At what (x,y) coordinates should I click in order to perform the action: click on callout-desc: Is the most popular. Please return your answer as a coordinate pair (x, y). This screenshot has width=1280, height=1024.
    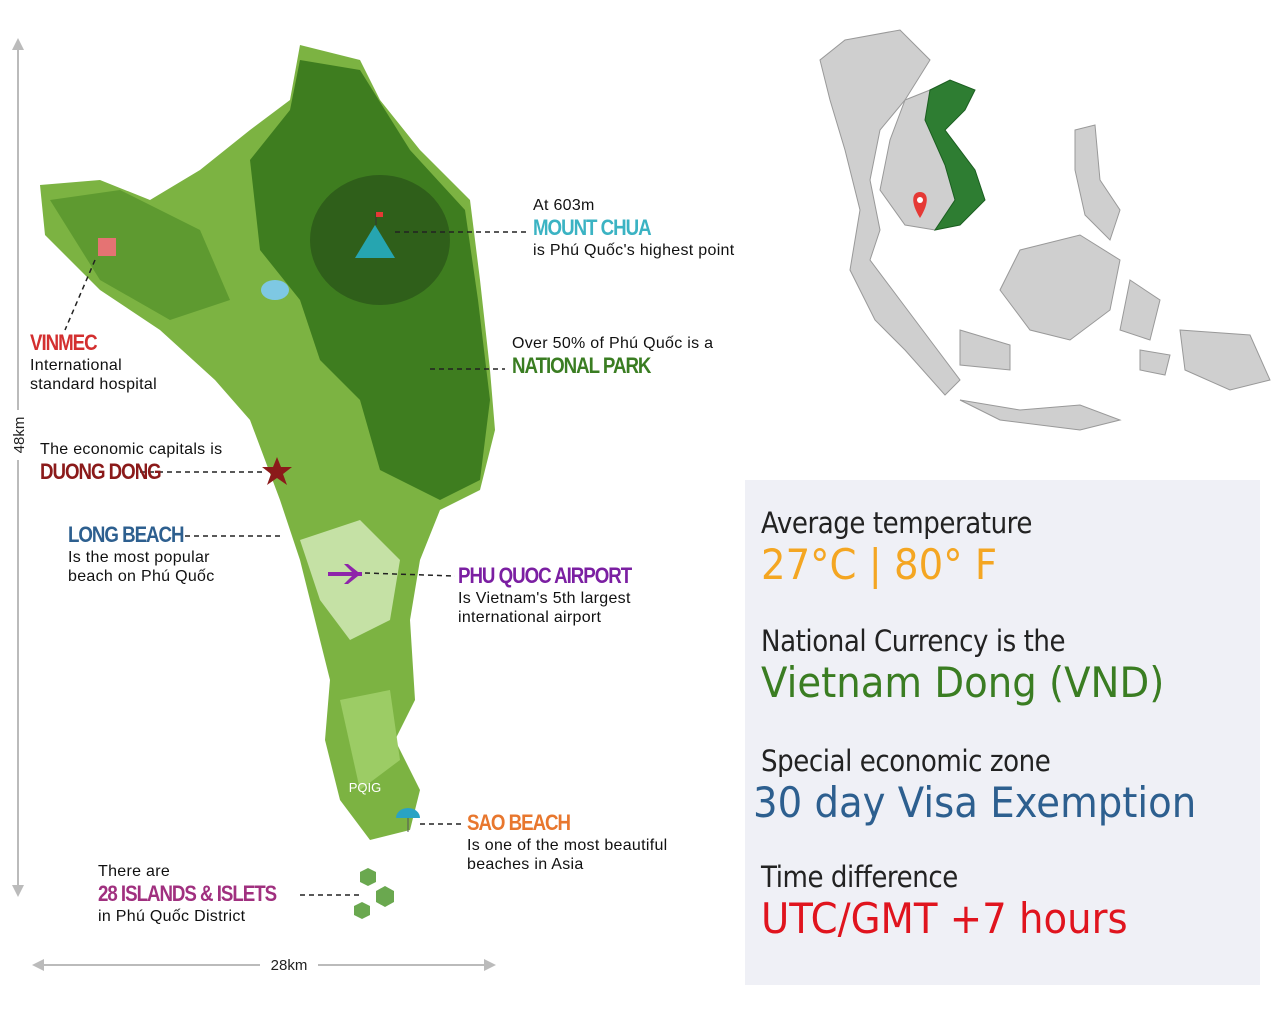
    Looking at the image, I should click on (139, 557).